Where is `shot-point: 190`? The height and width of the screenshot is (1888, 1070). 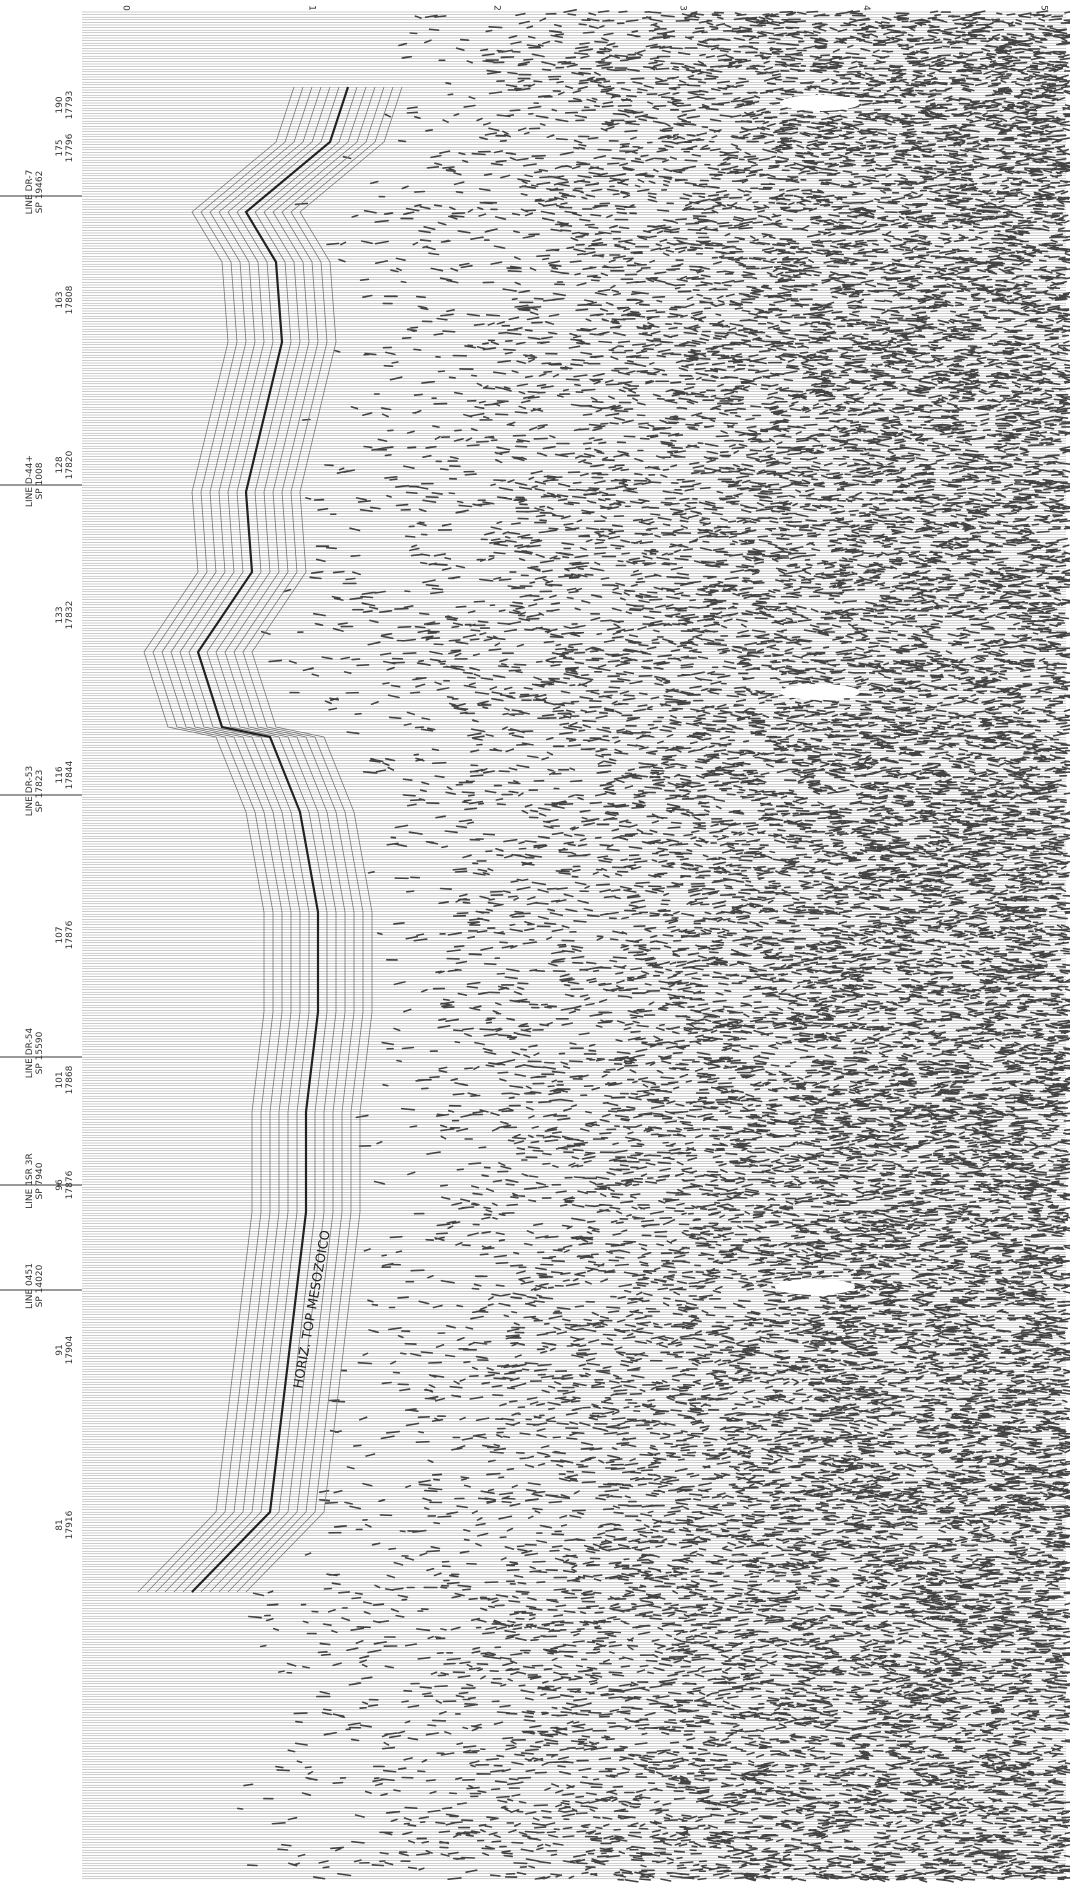
shot-point: 190 is located at coordinates (60, 104).